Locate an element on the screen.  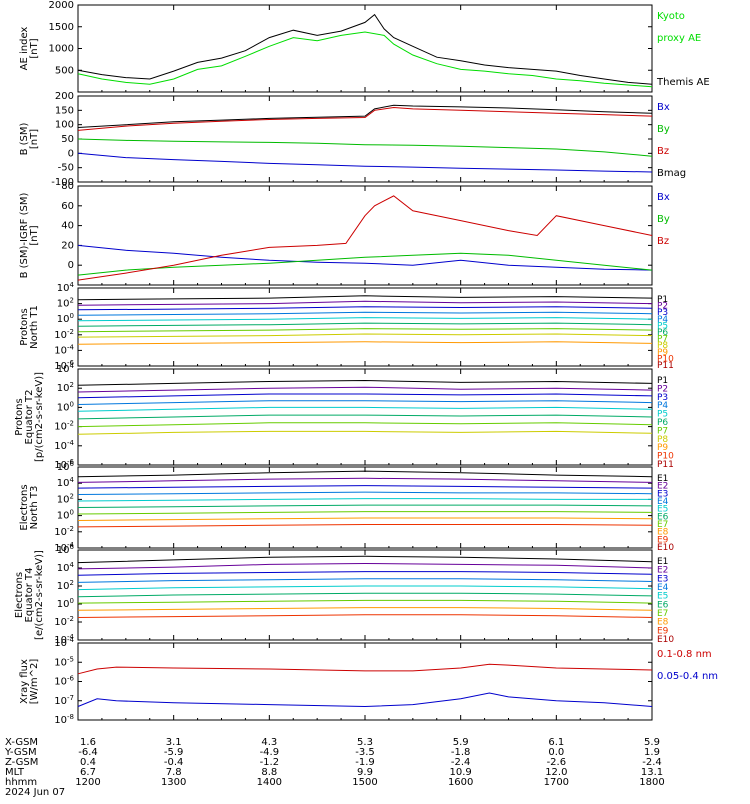
series-kyoto-proxy-ae is located at coordinates (365, 59).